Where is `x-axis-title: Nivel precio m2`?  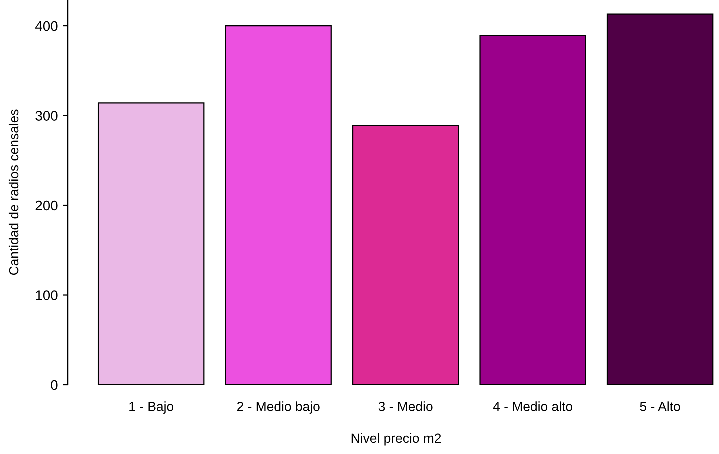 x-axis-title: Nivel precio m2 is located at coordinates (397, 439).